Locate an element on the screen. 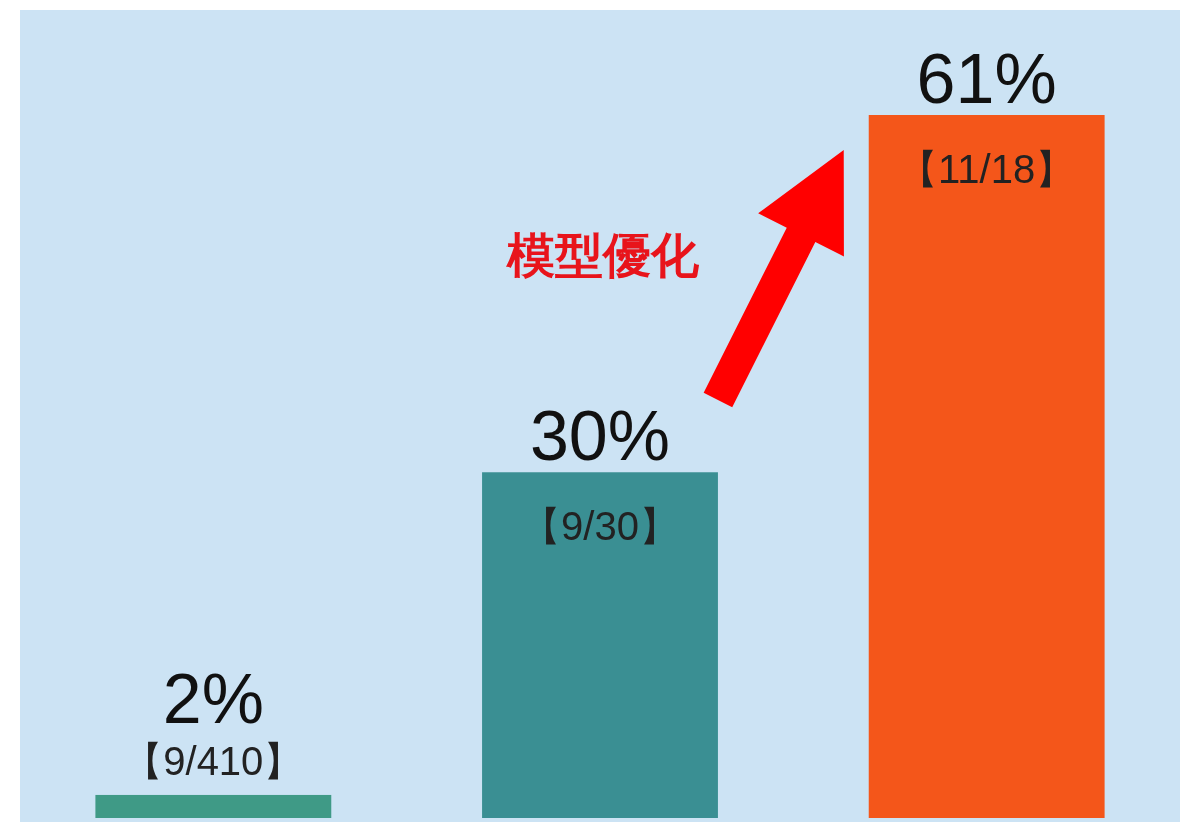 Image resolution: width=1181 pixels, height=822 pixels. data-label: 61% is located at coordinates (986, 79).